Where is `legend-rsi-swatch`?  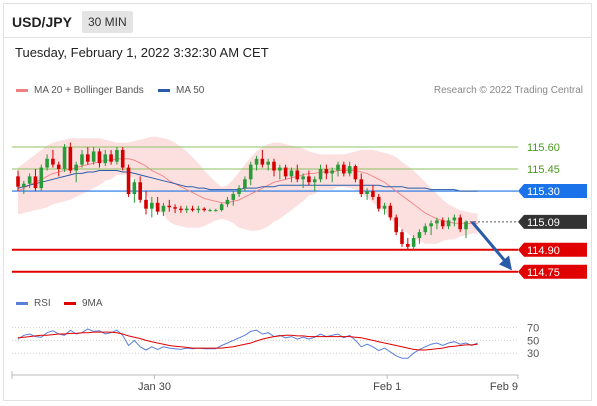 legend-rsi-swatch is located at coordinates (22, 303).